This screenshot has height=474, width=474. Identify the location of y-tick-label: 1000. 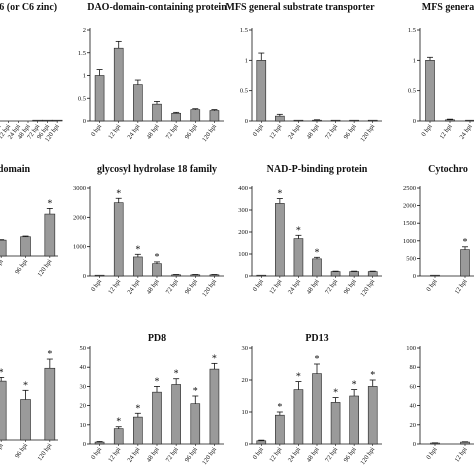
(409, 241).